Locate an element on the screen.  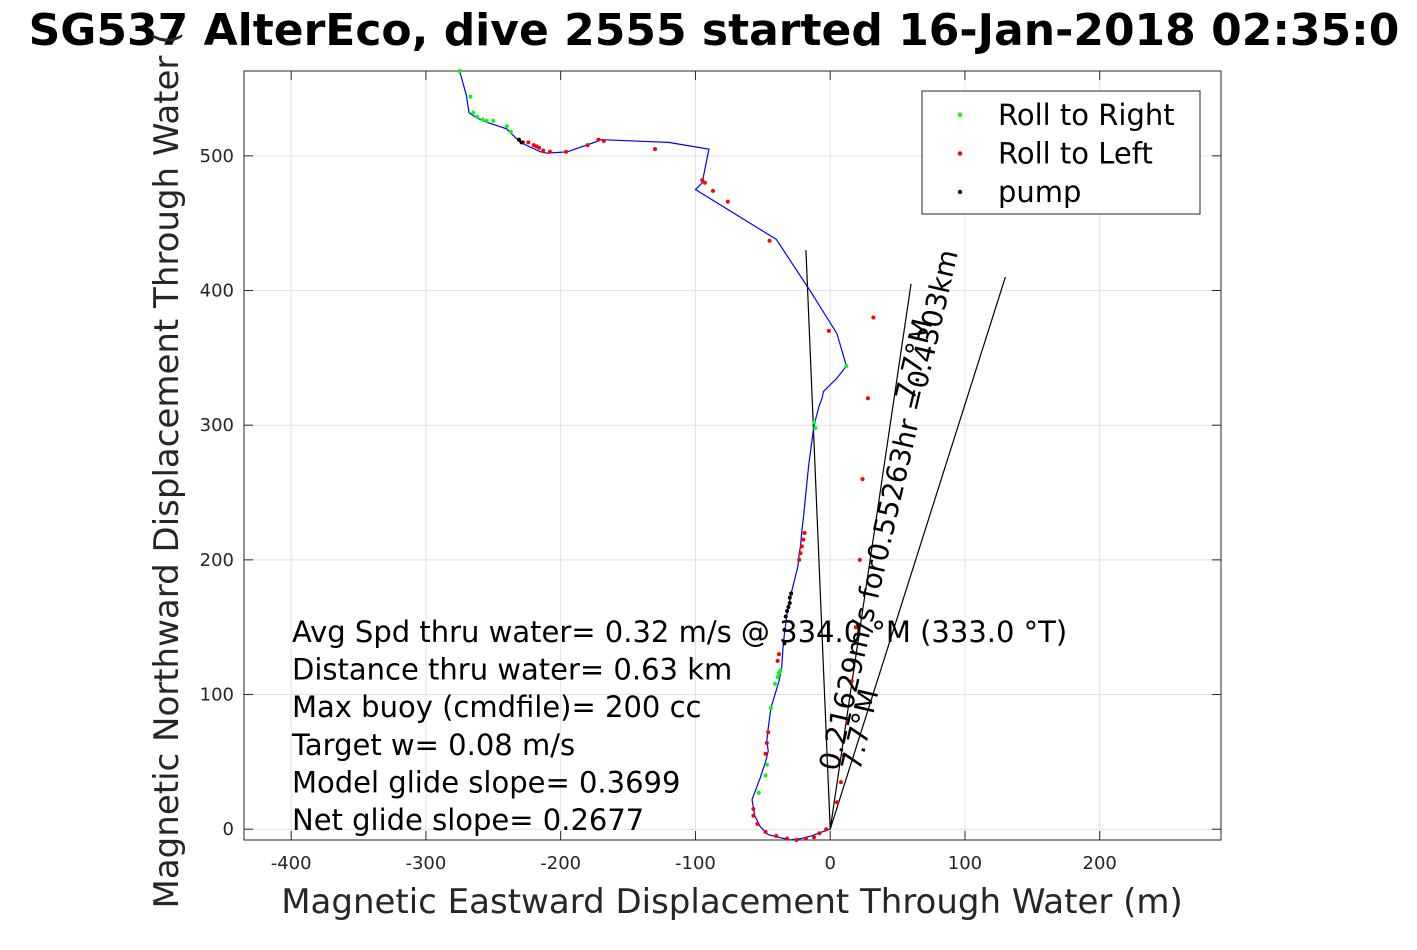
y-tick-label: 300 is located at coordinates (217, 425).